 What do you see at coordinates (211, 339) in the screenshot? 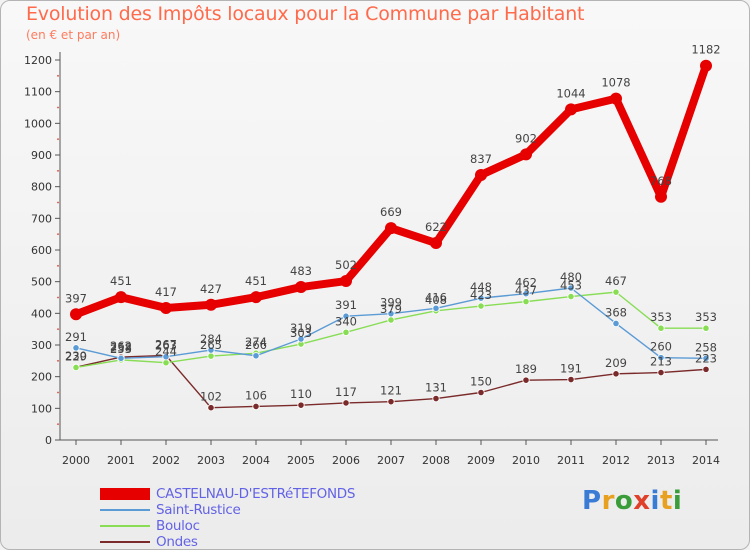
I see `data-label: 284` at bounding box center [211, 339].